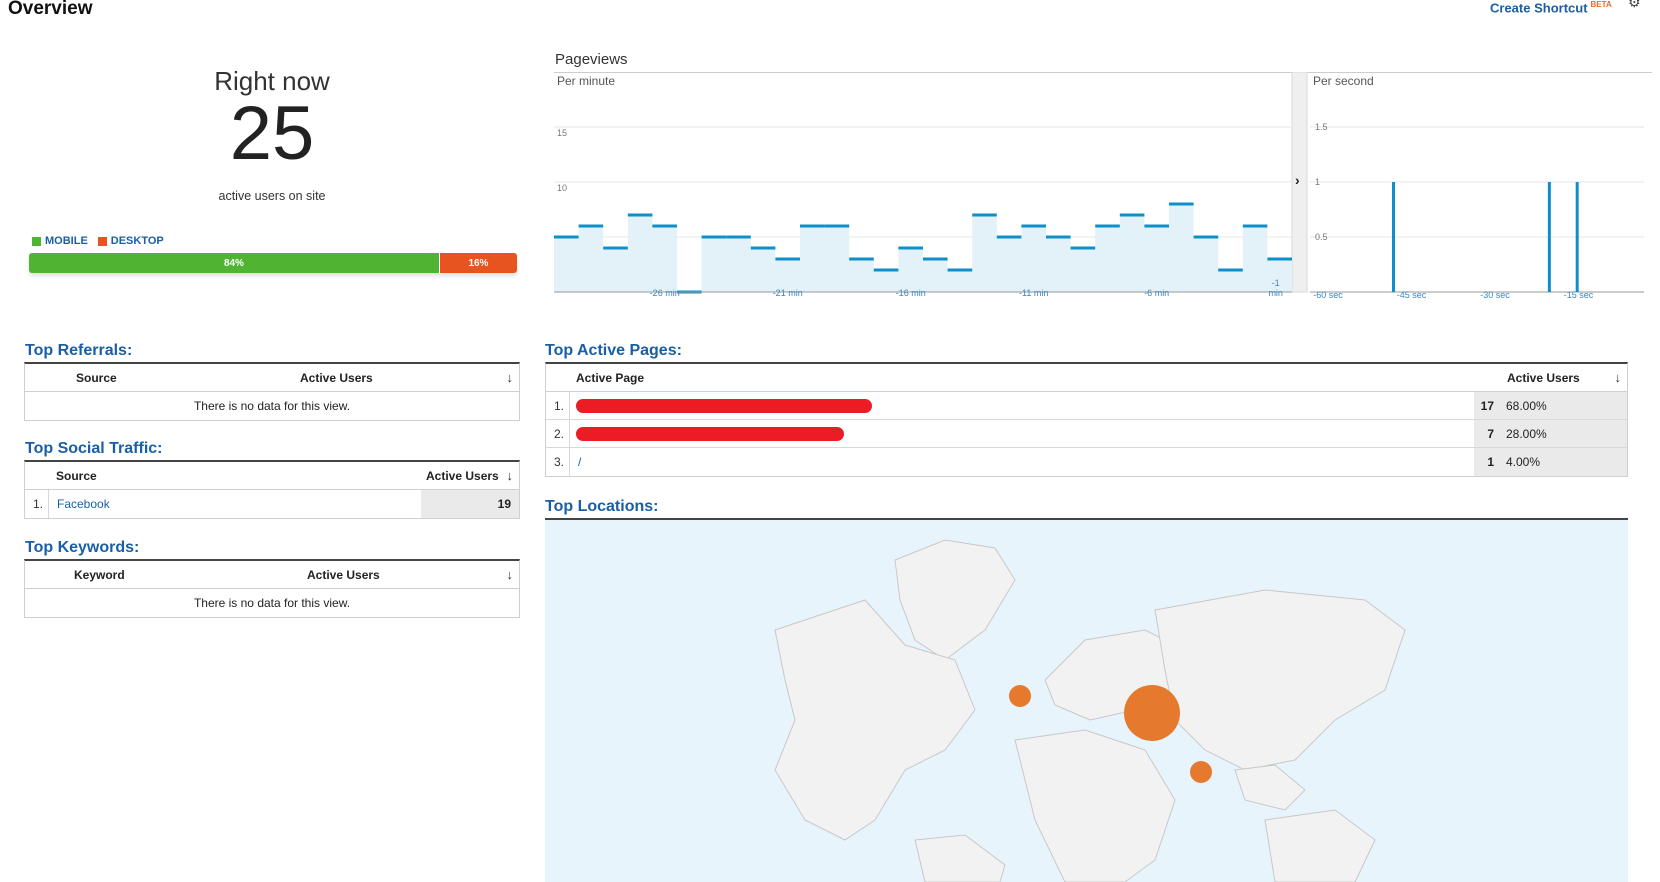  I want to click on create-shortcut-link: Create Shortcut BETA, so click(1551, 7).